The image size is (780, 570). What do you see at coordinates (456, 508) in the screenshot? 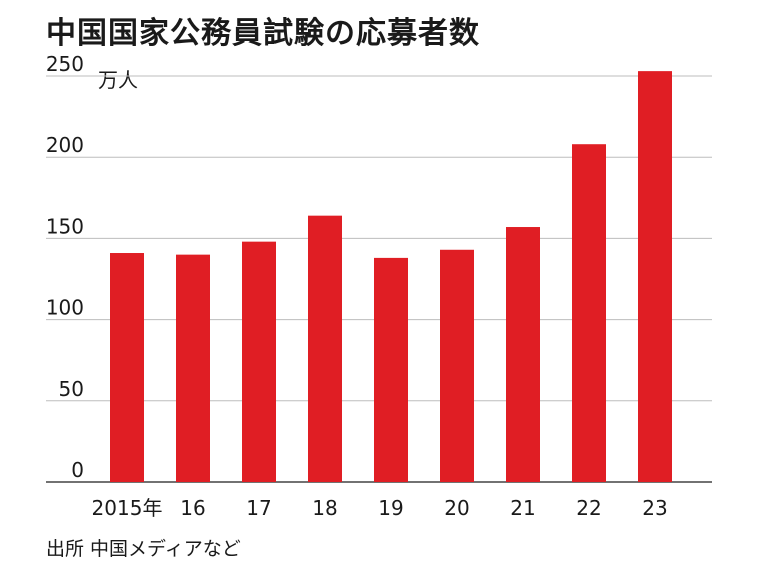
I see `x-tick-label: 20` at bounding box center [456, 508].